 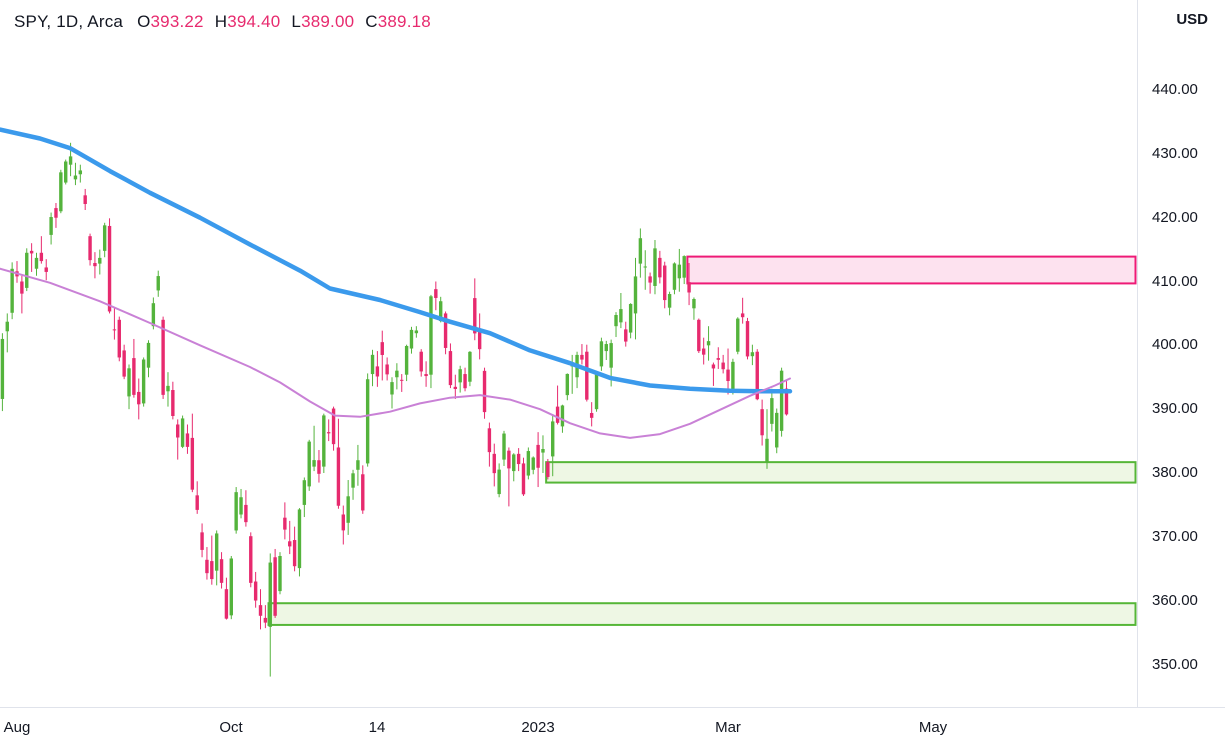 I want to click on time-axis-label: Mar, so click(x=728, y=727).